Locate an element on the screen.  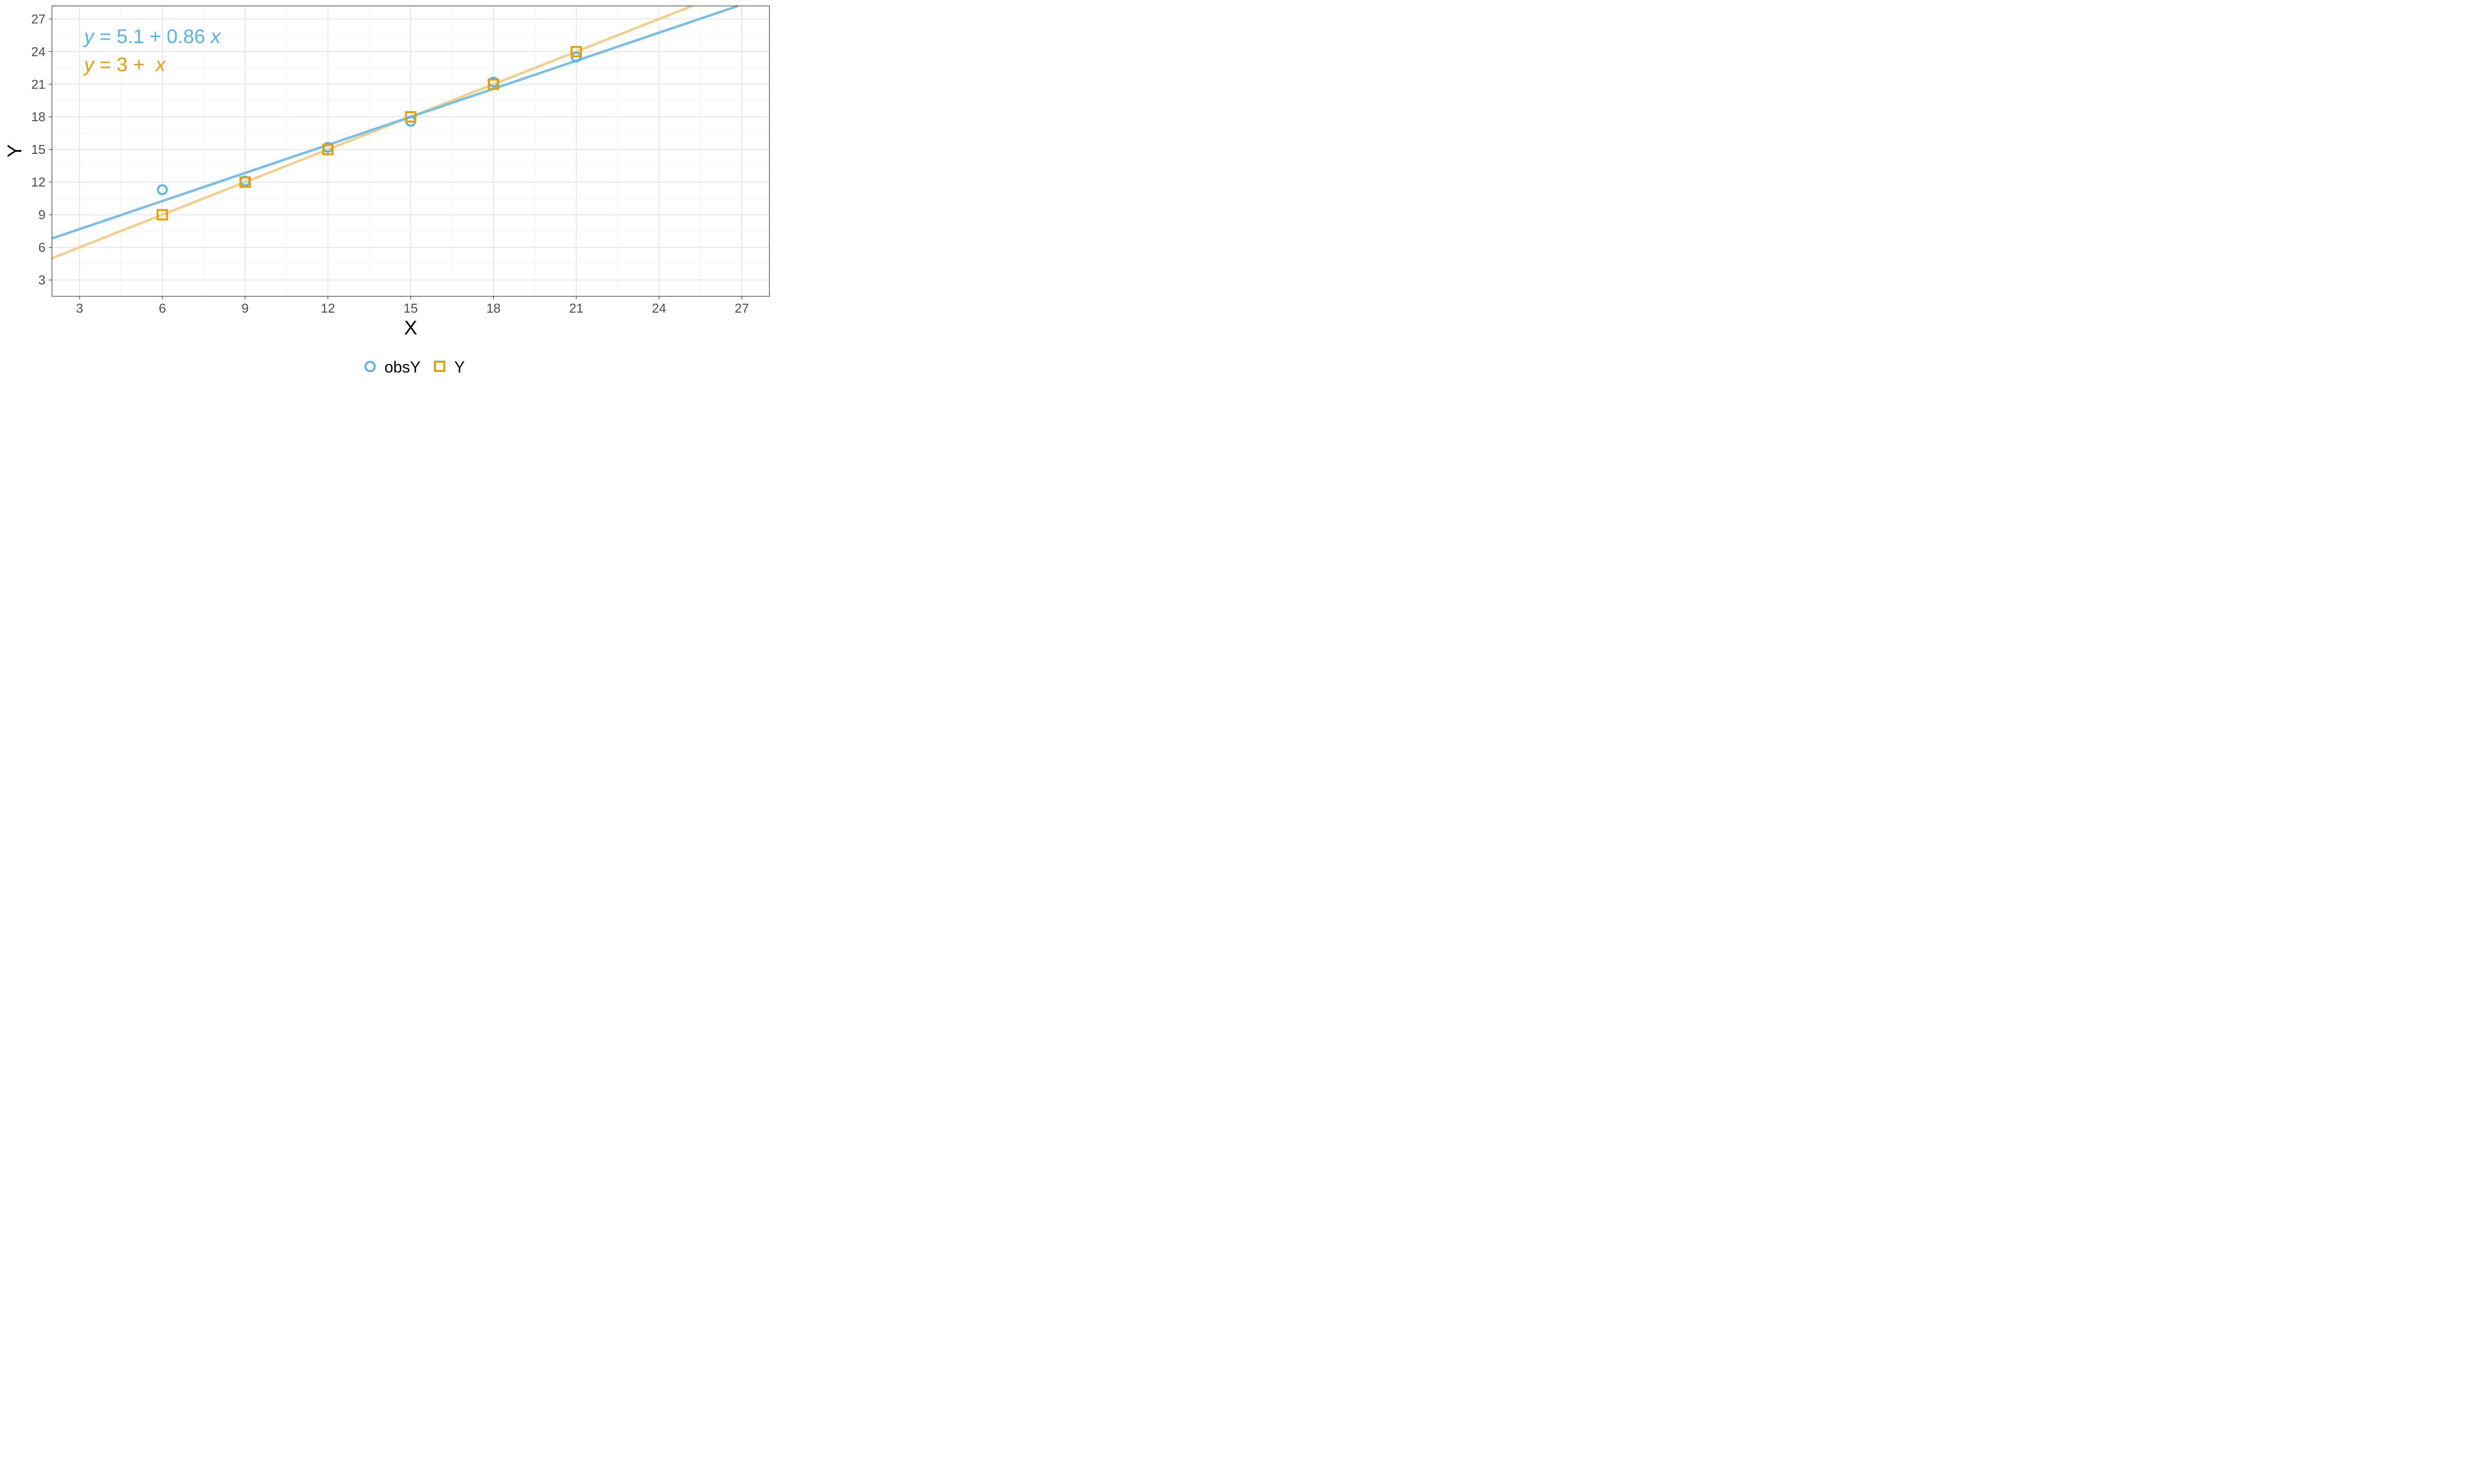
x-tick-label: 15 is located at coordinates (411, 308).